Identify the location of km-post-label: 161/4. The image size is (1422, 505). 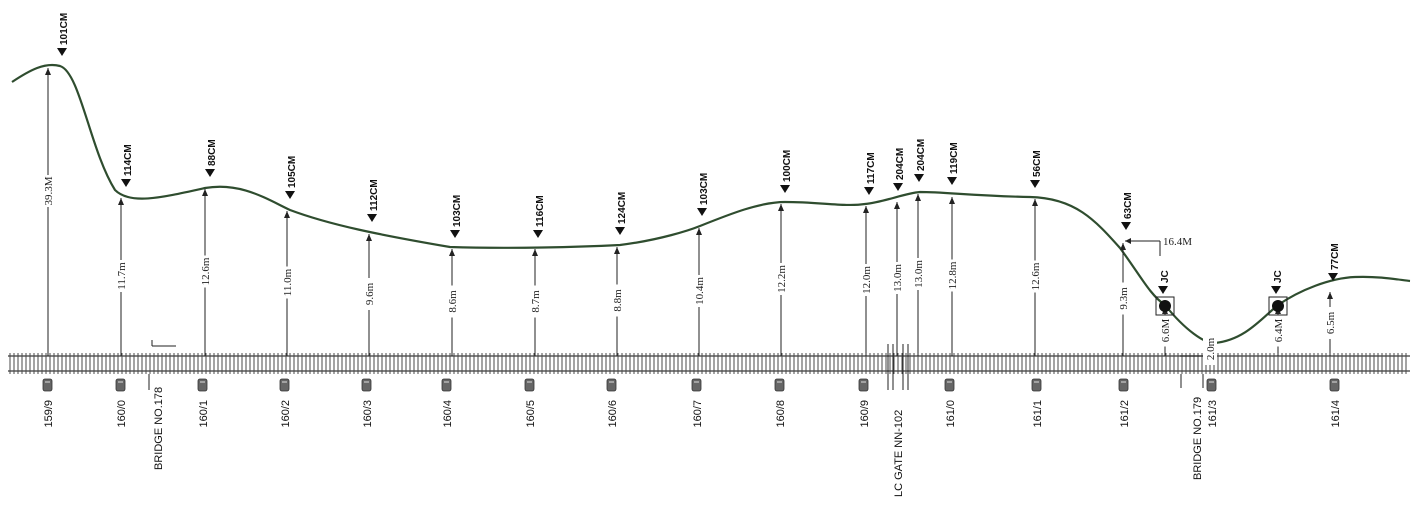
(1336, 414).